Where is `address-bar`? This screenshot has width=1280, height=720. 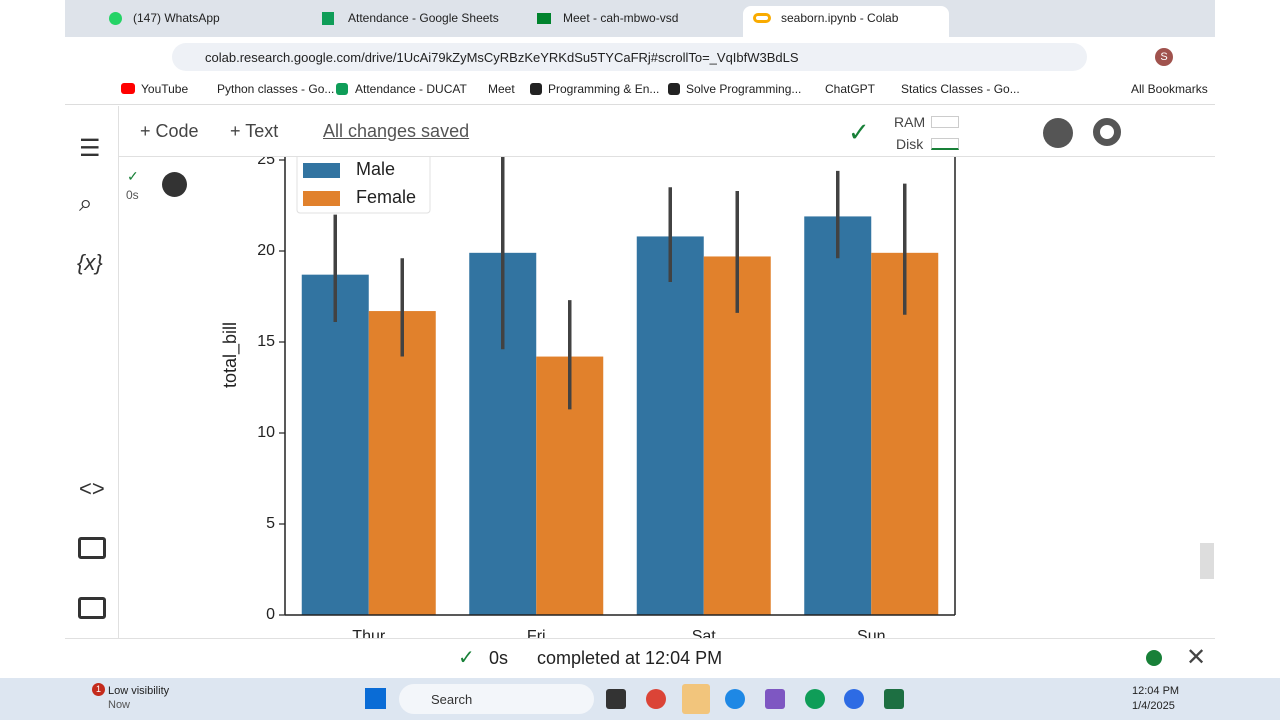 address-bar is located at coordinates (629, 57).